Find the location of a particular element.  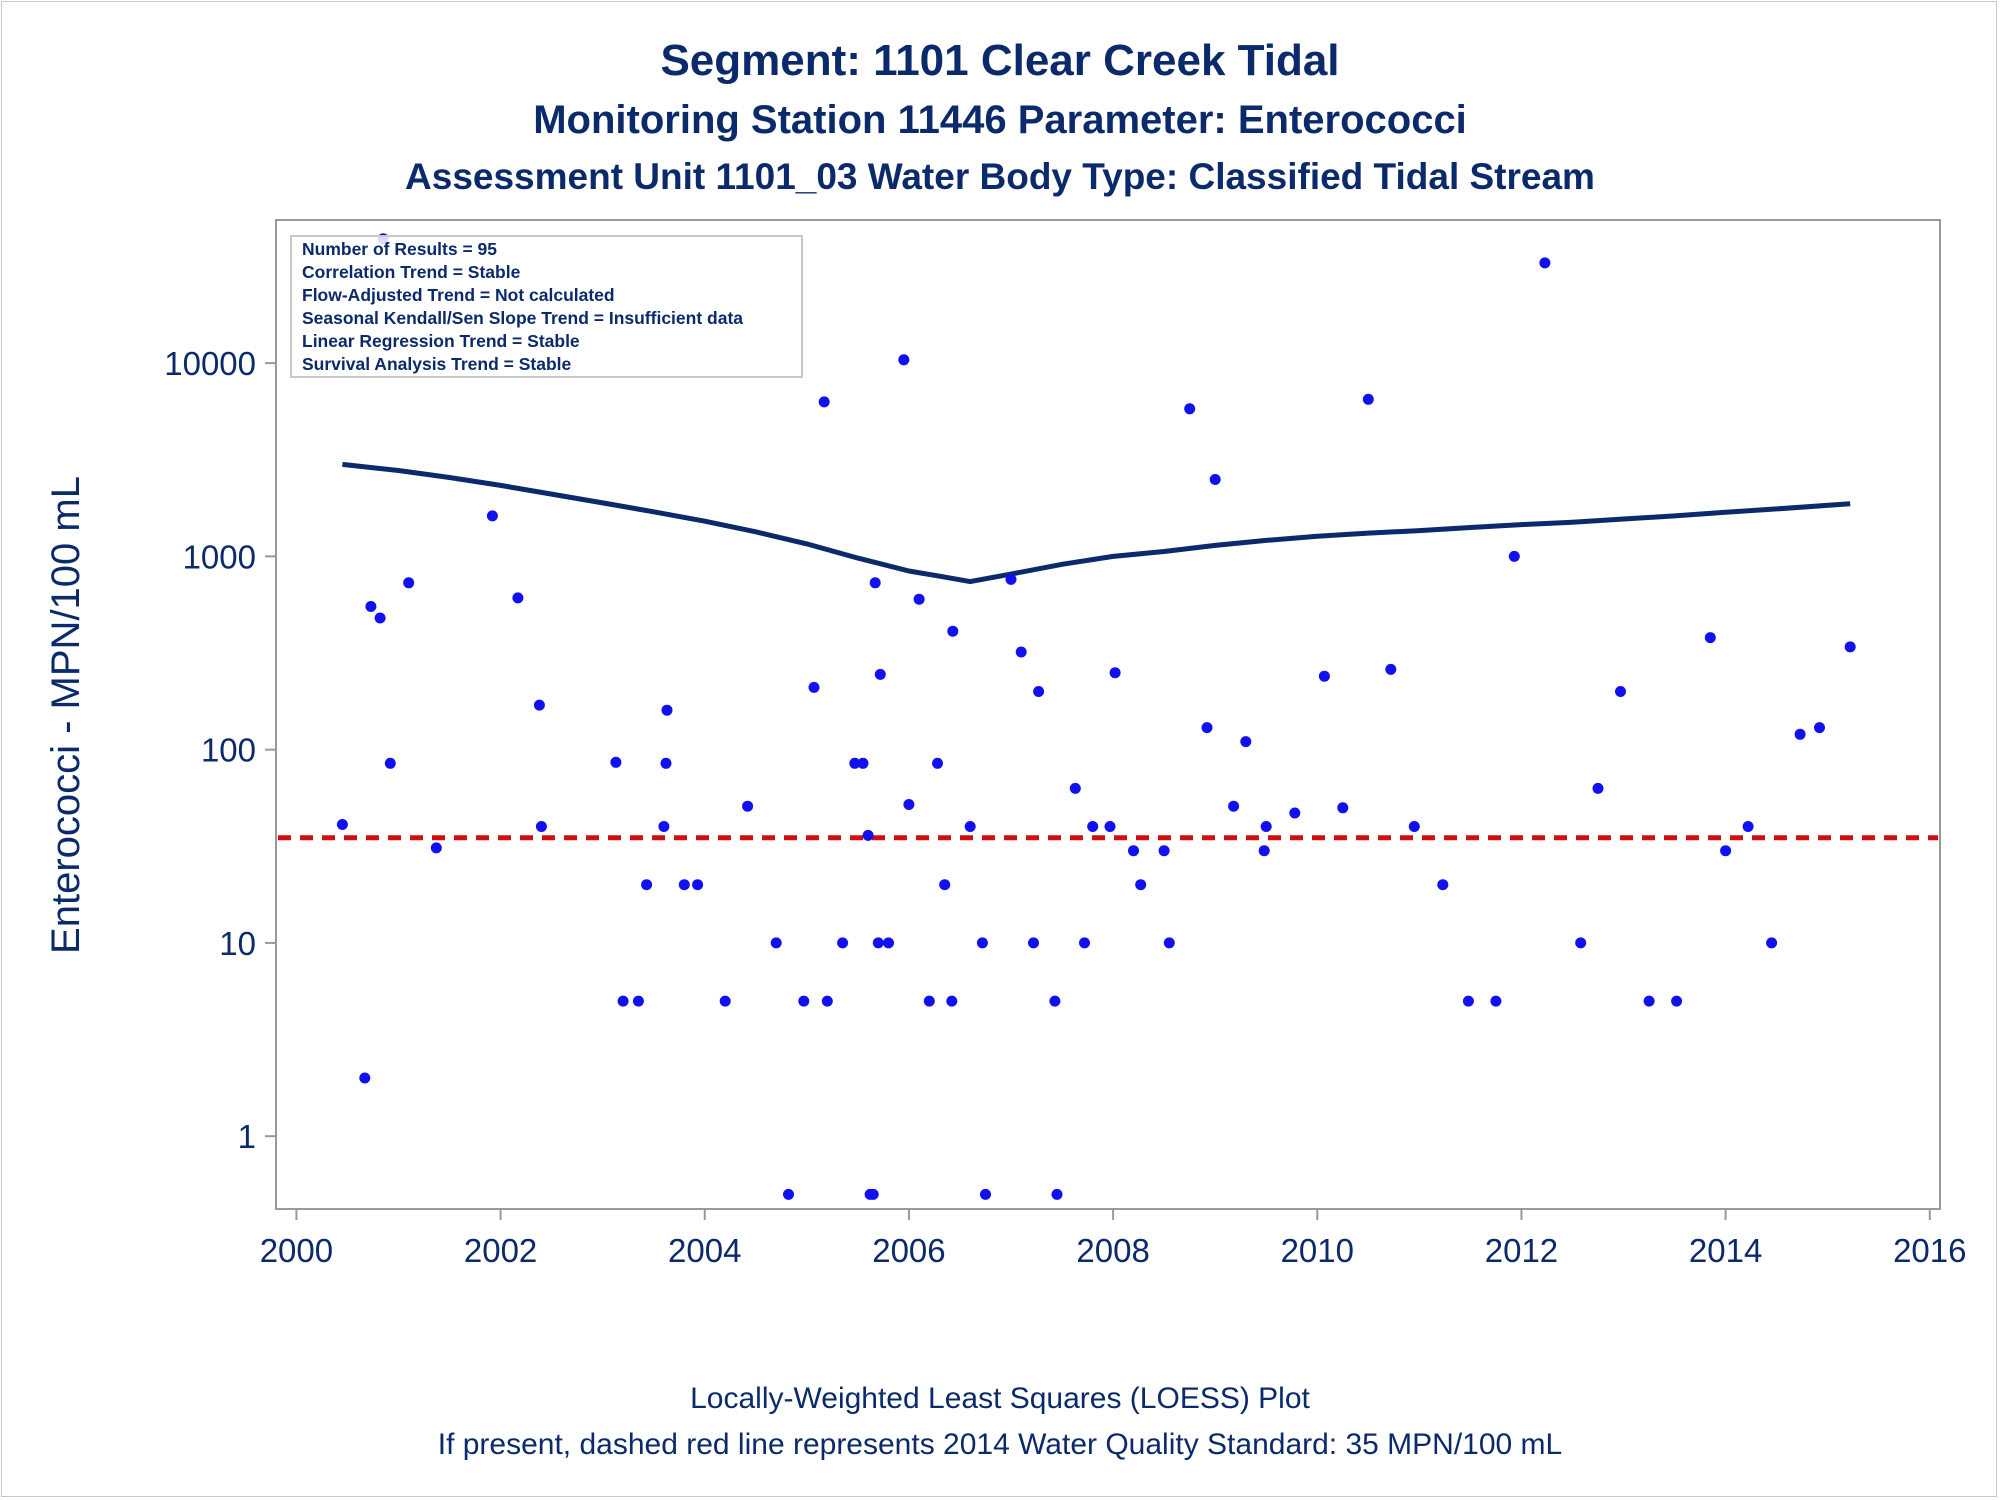

x-tick-label: 2002 is located at coordinates (500, 1250).